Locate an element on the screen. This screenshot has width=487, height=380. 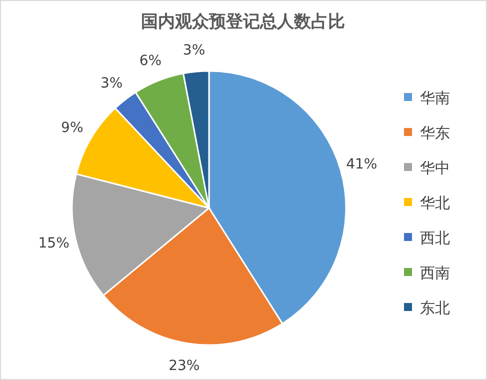
legend-label: 东北 is located at coordinates (435, 308).